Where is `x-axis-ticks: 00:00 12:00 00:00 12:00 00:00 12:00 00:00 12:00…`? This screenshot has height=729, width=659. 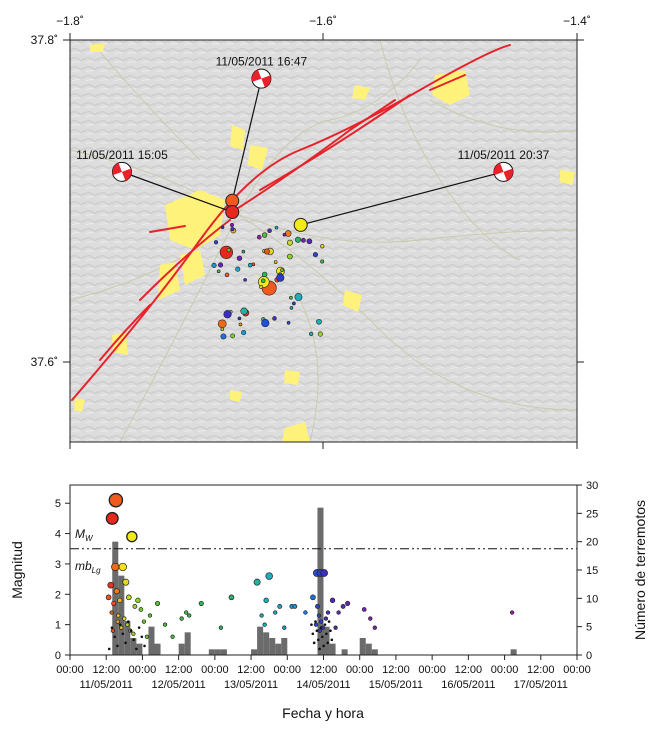
x-axis-ticks: 00:00 12:00 00:00 12:00 00:00 12:00 00:00 12:00… is located at coordinates (323, 673).